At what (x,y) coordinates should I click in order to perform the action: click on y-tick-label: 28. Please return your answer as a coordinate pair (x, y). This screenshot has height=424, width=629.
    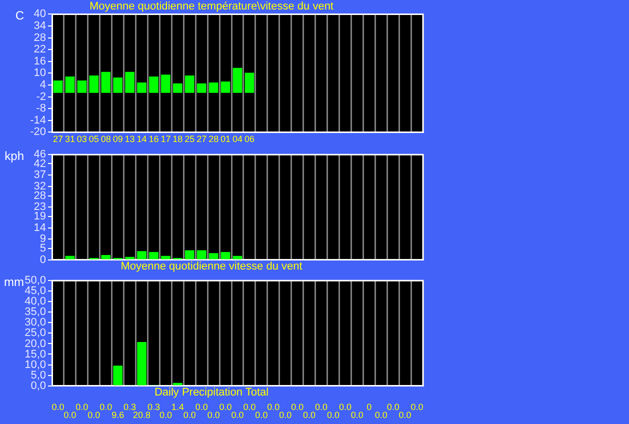
    Looking at the image, I should click on (40, 38).